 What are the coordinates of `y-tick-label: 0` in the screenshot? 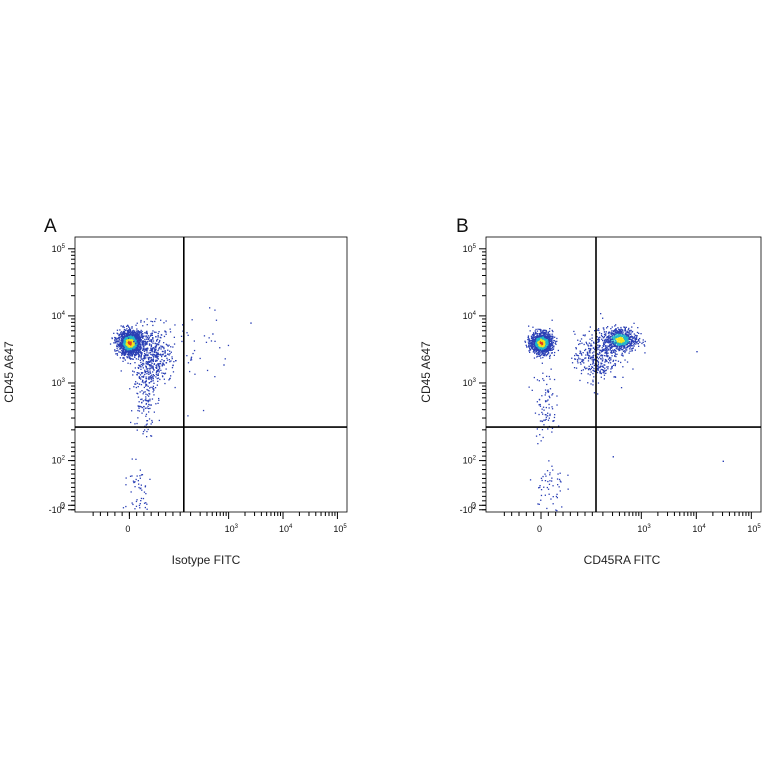 It's located at (62, 505).